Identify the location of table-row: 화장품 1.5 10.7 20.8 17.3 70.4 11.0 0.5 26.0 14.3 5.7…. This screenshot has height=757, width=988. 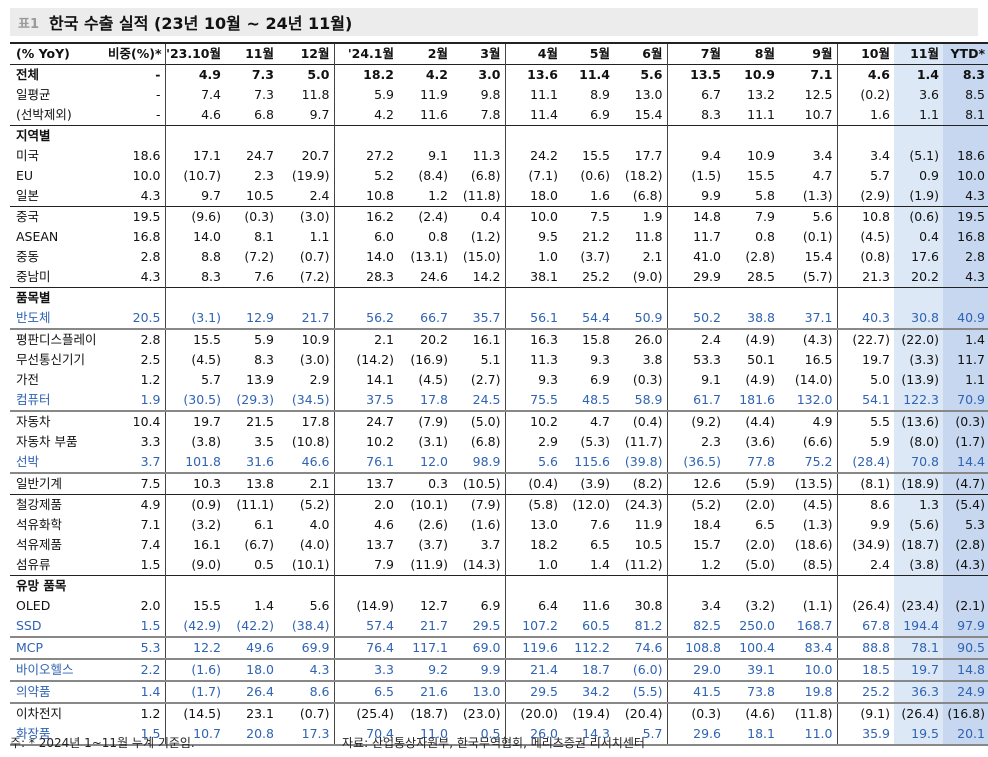
(499, 735).